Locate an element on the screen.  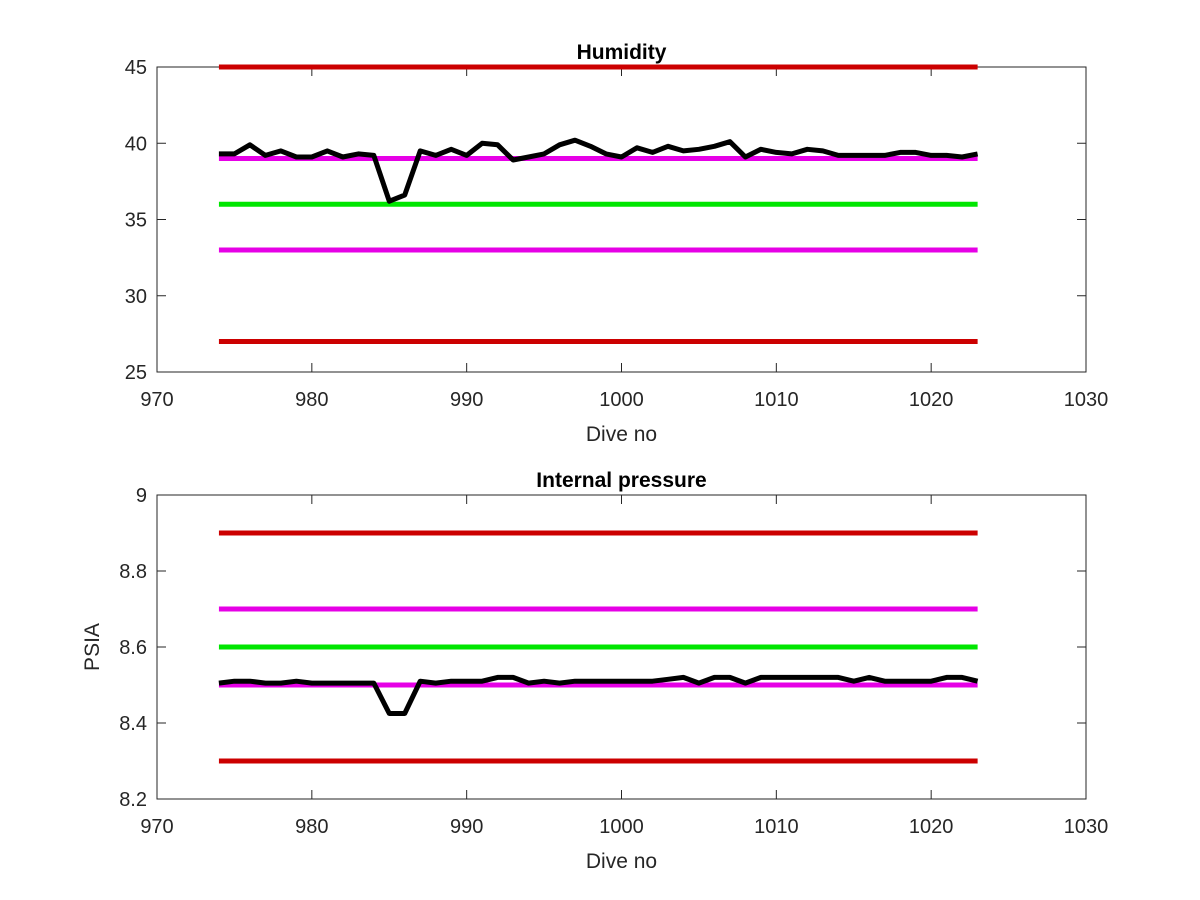
y-tick-label: 8.6 is located at coordinates (133, 648).